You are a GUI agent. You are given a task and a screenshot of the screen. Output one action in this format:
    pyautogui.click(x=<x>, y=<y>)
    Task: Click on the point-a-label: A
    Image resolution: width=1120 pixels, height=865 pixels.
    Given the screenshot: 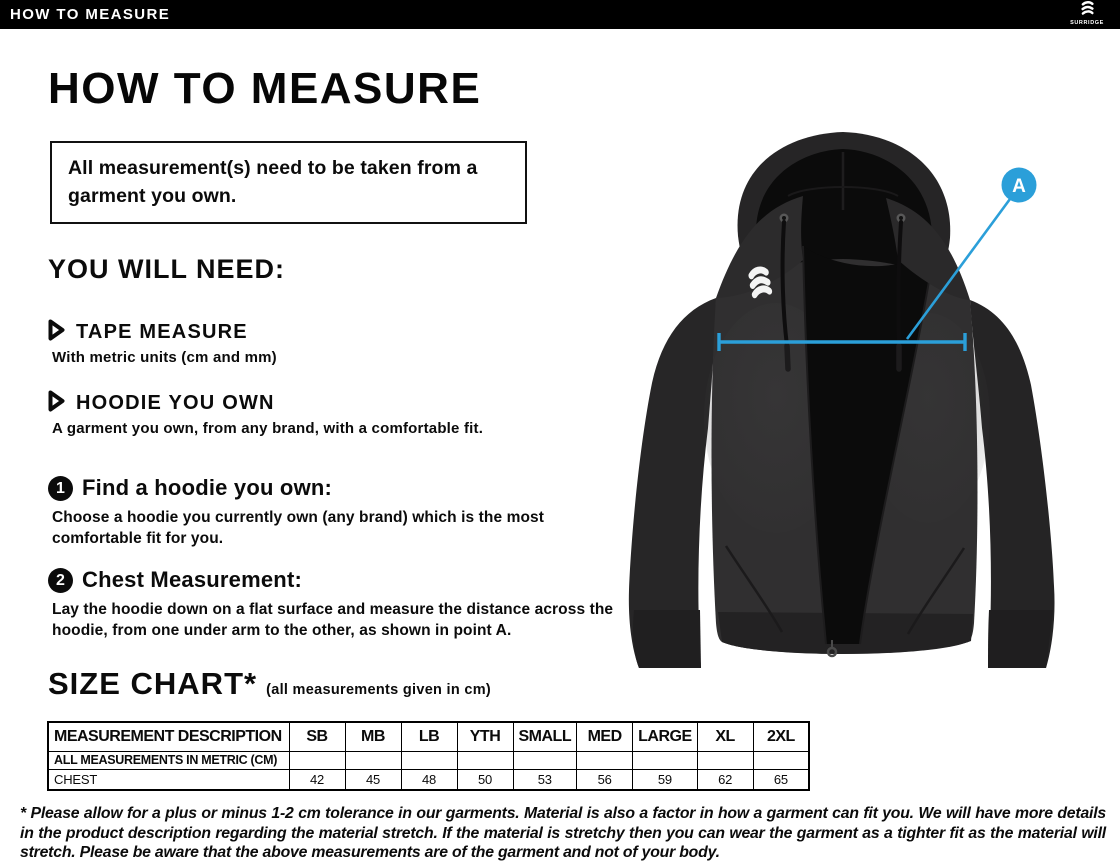 What is the action you would take?
    pyautogui.click(x=1019, y=186)
    